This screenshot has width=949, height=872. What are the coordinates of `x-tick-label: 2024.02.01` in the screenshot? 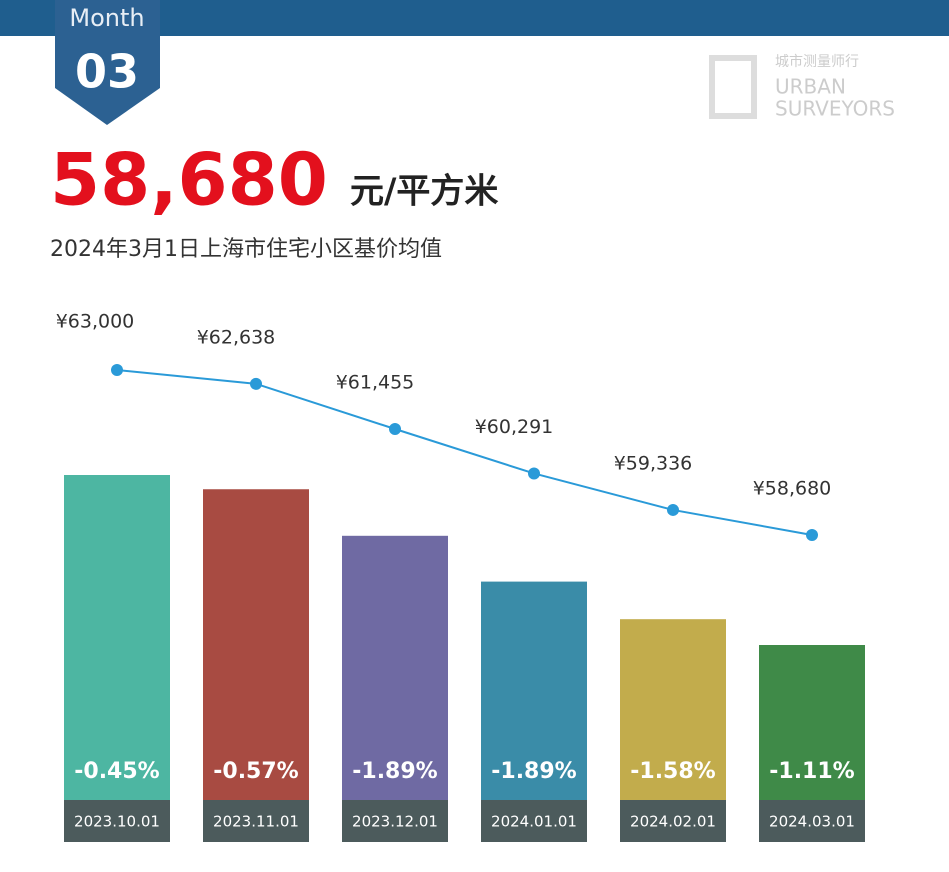 It's located at (673, 822).